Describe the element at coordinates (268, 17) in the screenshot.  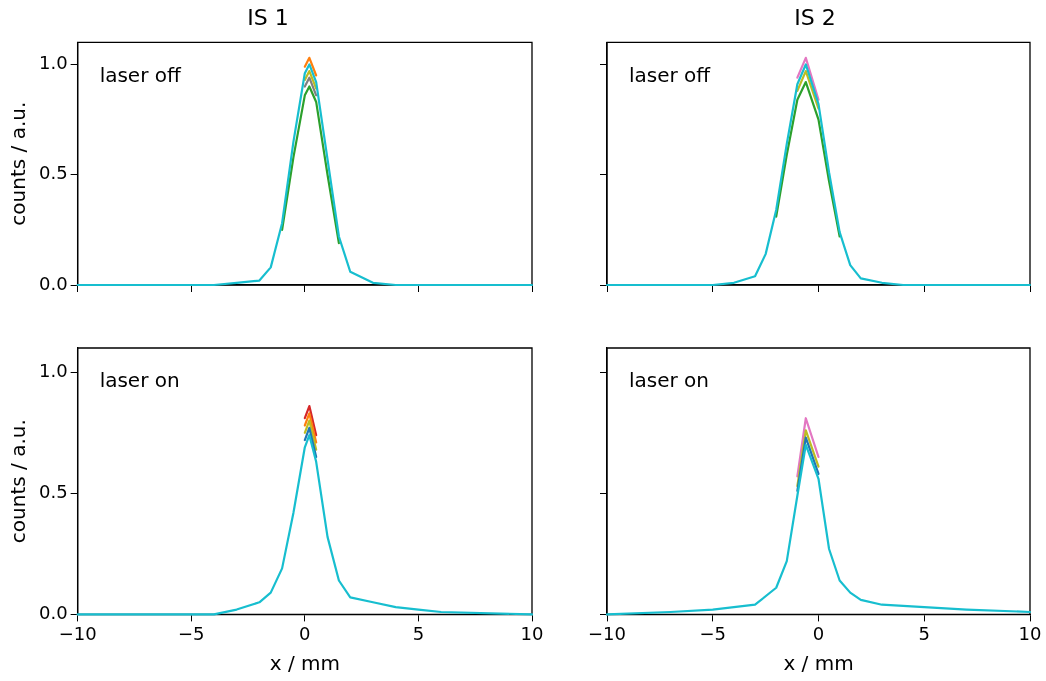
I see `chart-title: IS 1` at that location.